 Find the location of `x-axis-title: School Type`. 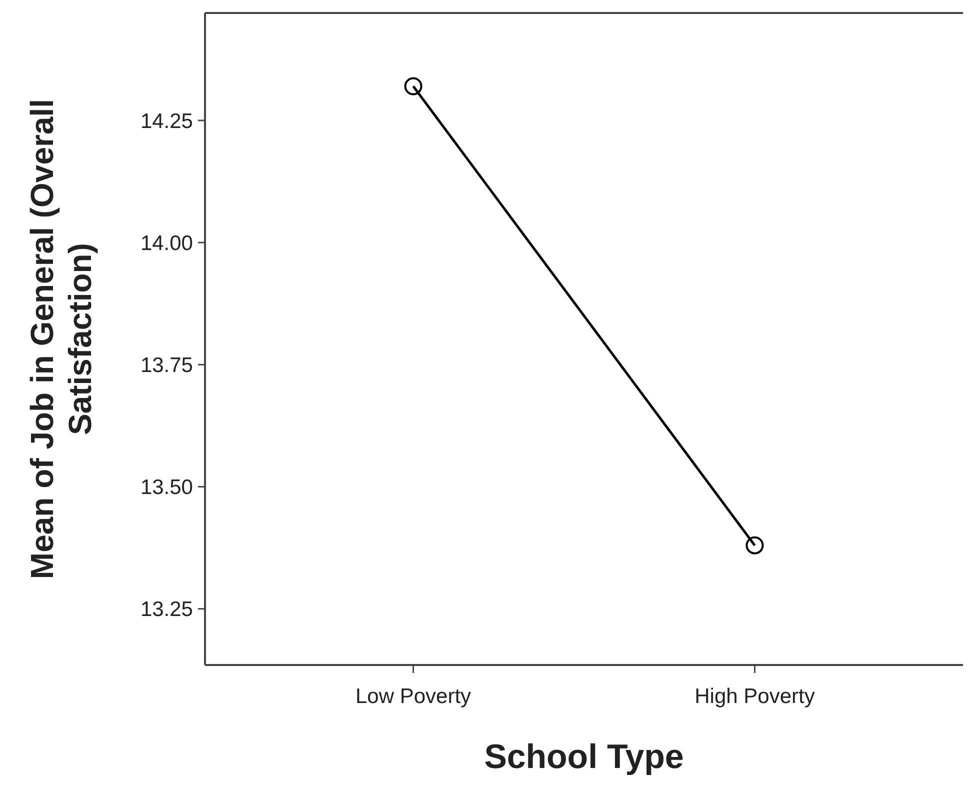

x-axis-title: School Type is located at coordinates (584, 757).